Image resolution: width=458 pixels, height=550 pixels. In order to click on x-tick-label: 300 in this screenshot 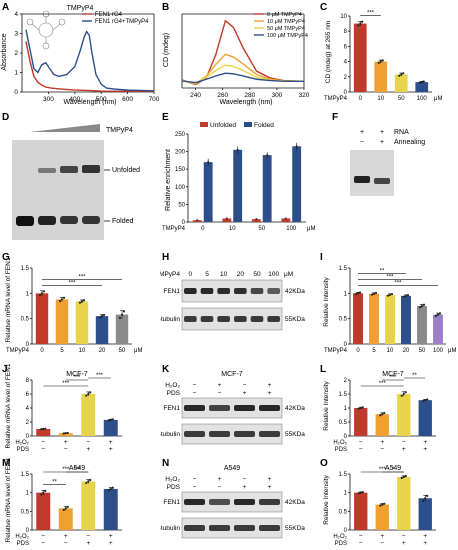, I will do `click(48, 99)`.